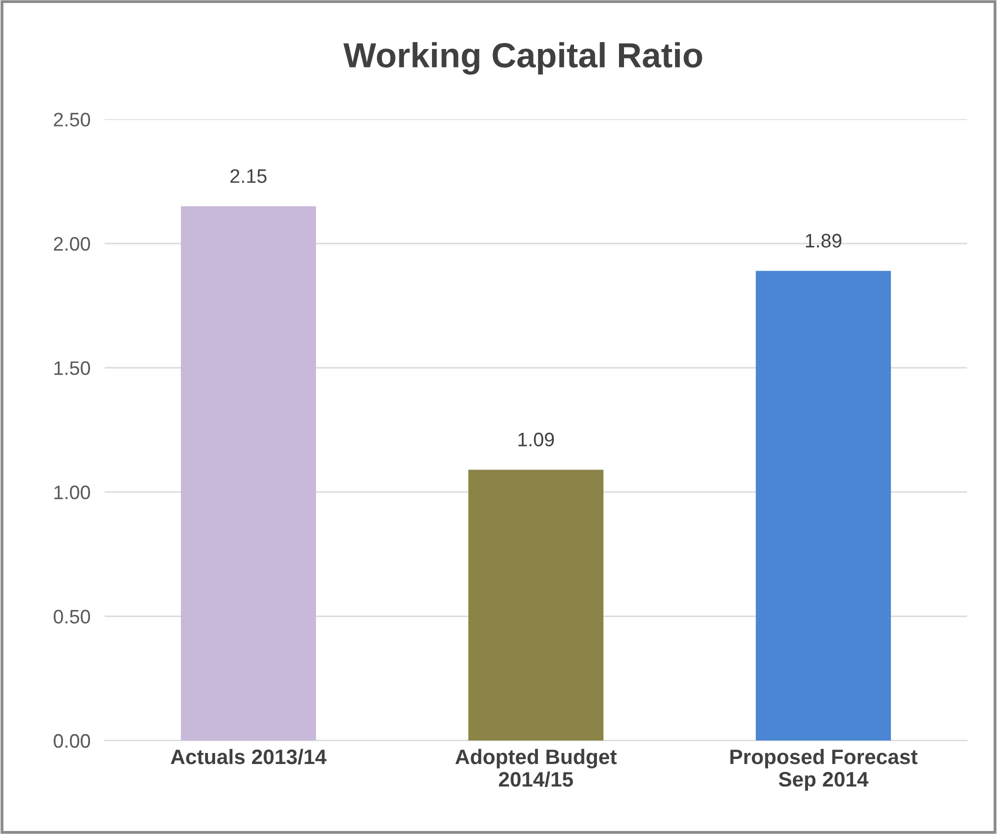  Describe the element at coordinates (72, 741) in the screenshot. I see `y-tick-label: 0.00` at that location.